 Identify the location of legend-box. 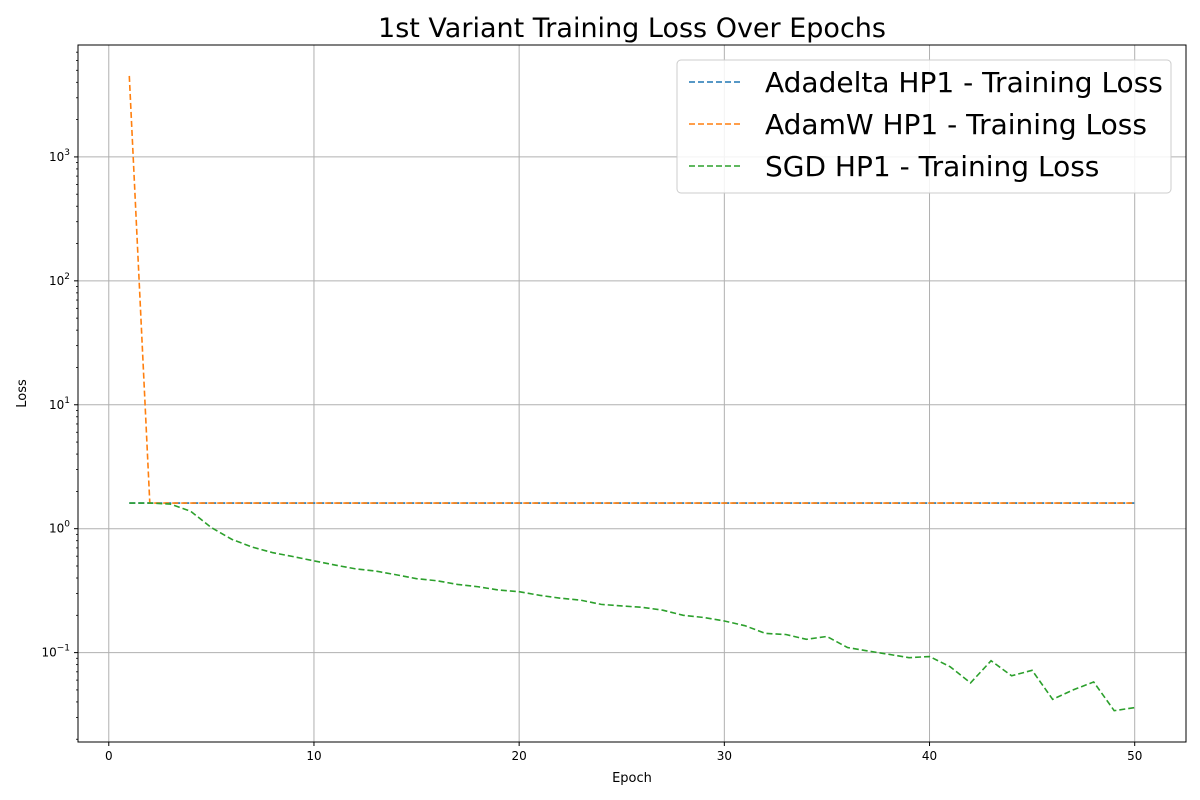
(924, 126).